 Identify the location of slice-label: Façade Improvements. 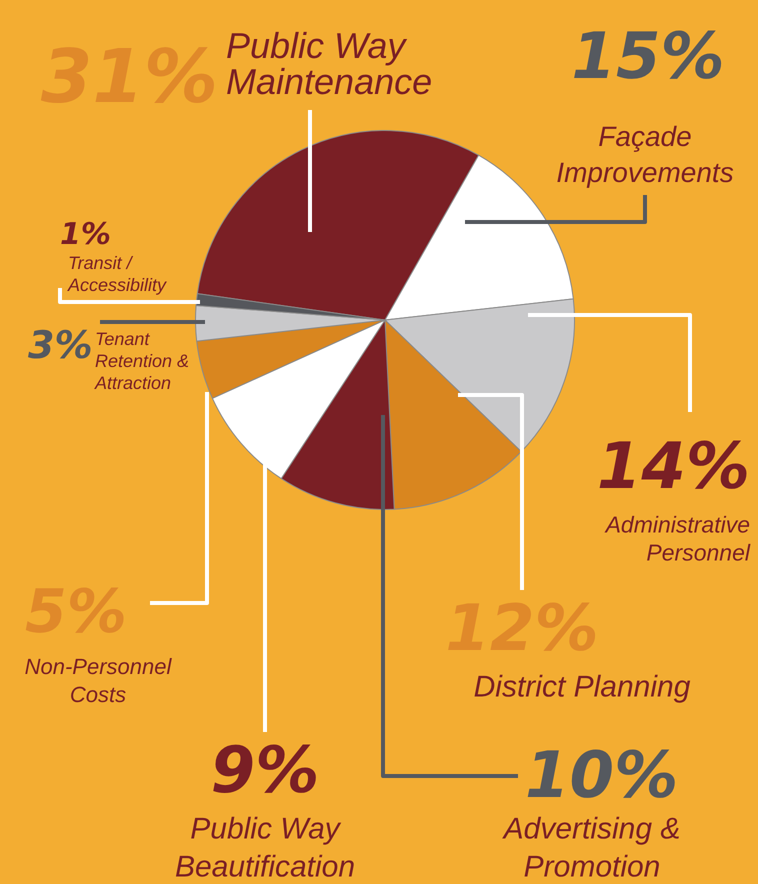
(645, 154).